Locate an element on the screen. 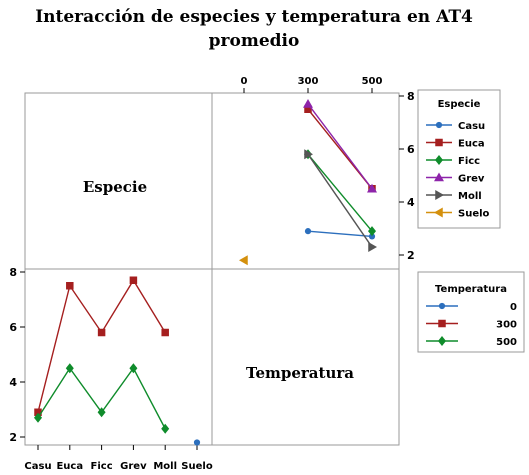 Image resolution: width=529 pixels, height=475 pixels. left-y-tick-label-8: 8 is located at coordinates (13, 272).